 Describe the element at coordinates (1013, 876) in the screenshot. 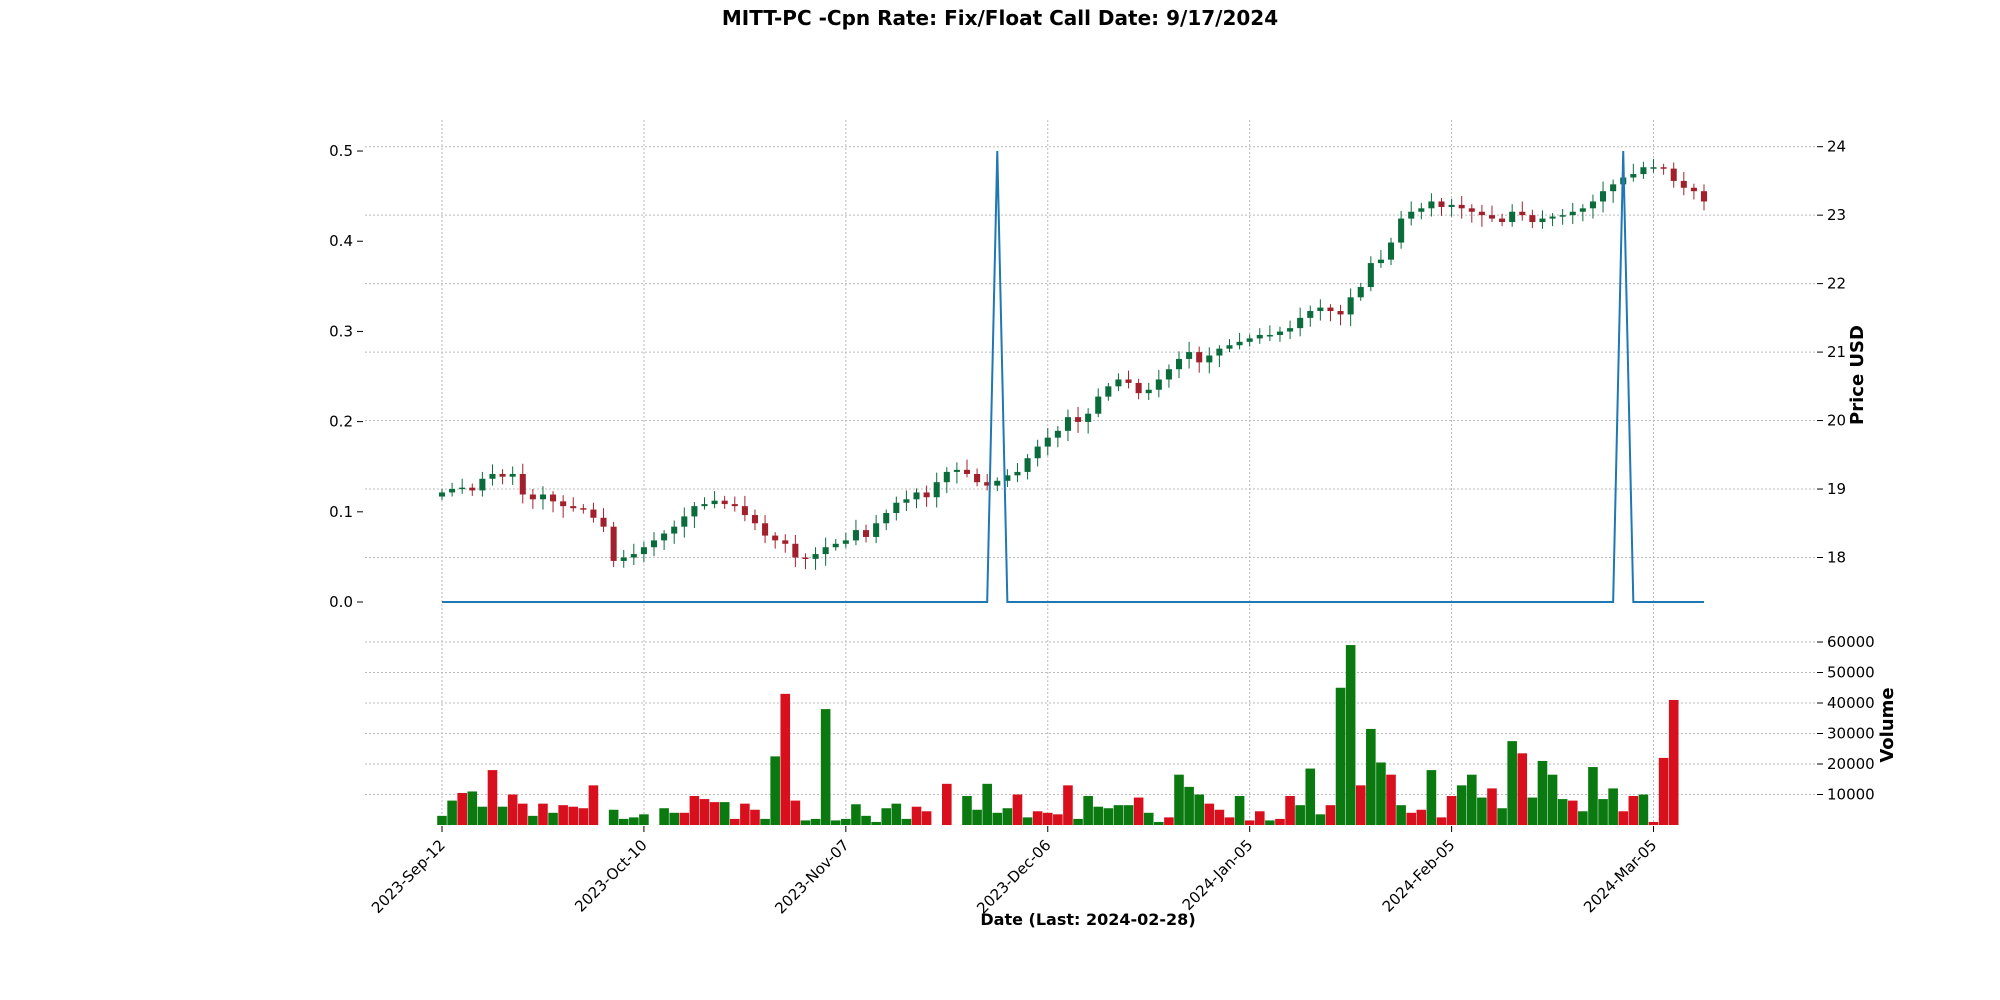

I see `x-tick-label: 2023-Dec-06` at that location.